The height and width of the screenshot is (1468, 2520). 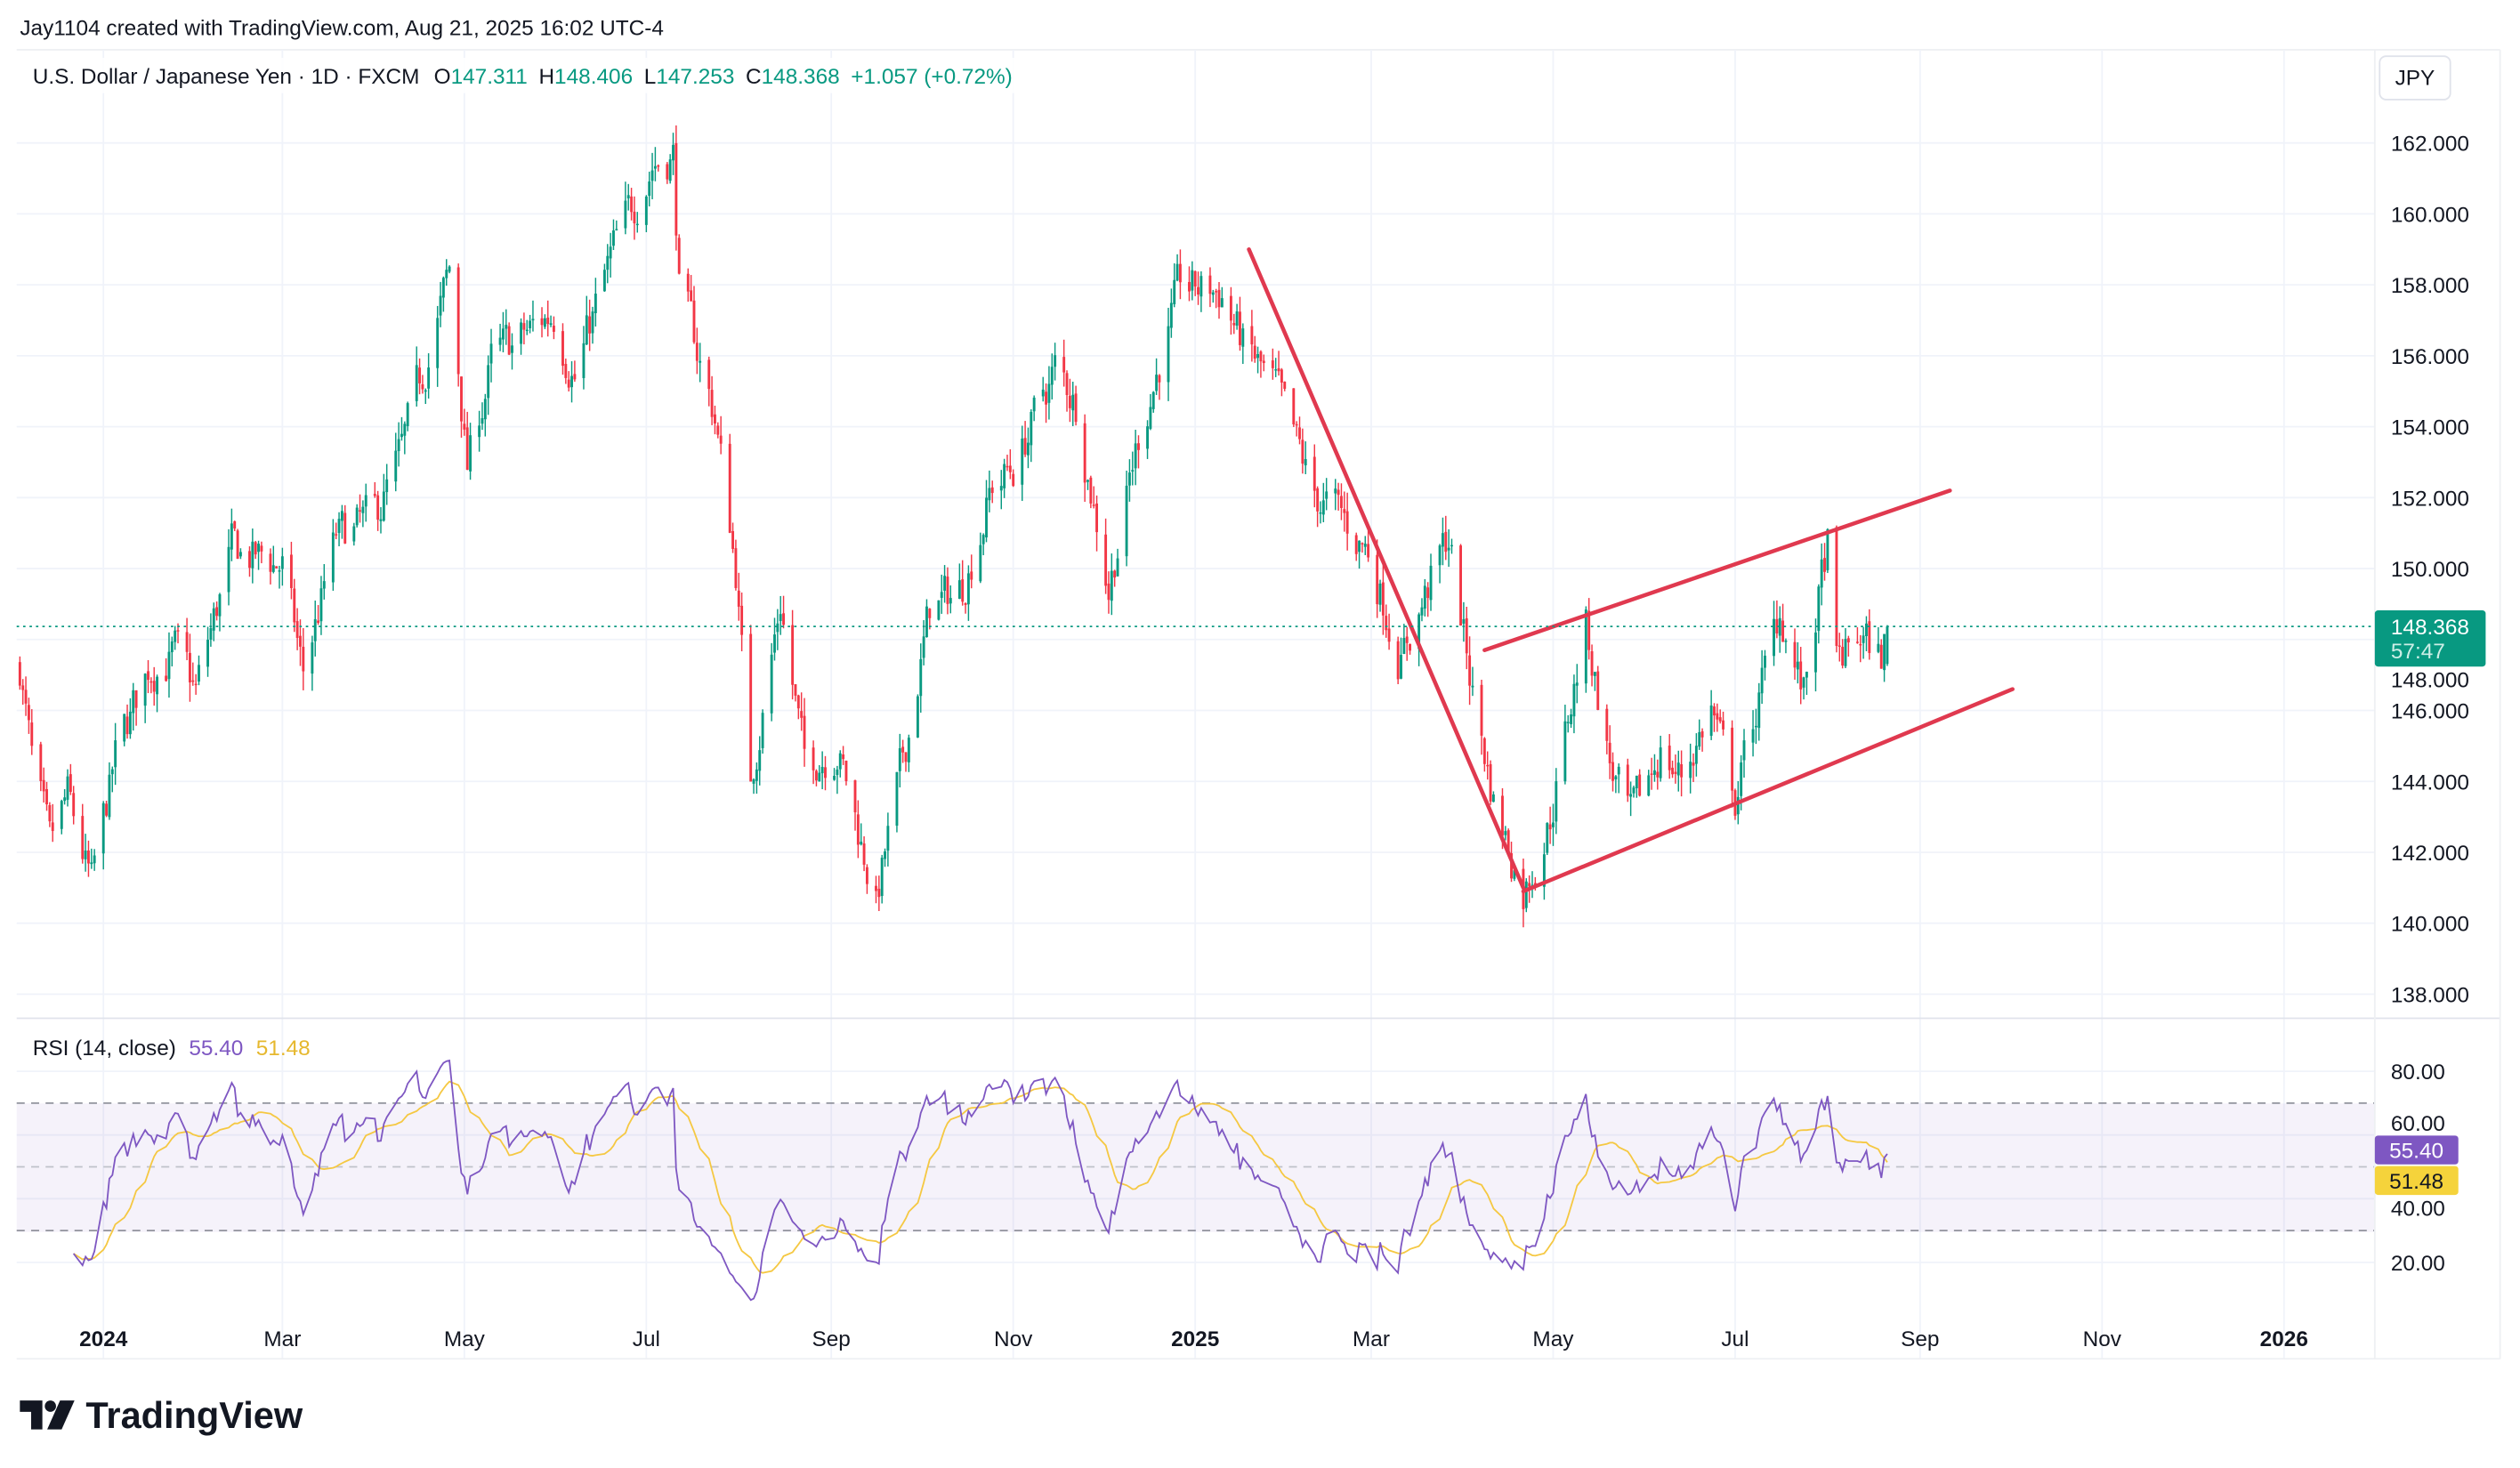 What do you see at coordinates (2430, 638) in the screenshot?
I see `last-price-label: 148.368 57:47` at bounding box center [2430, 638].